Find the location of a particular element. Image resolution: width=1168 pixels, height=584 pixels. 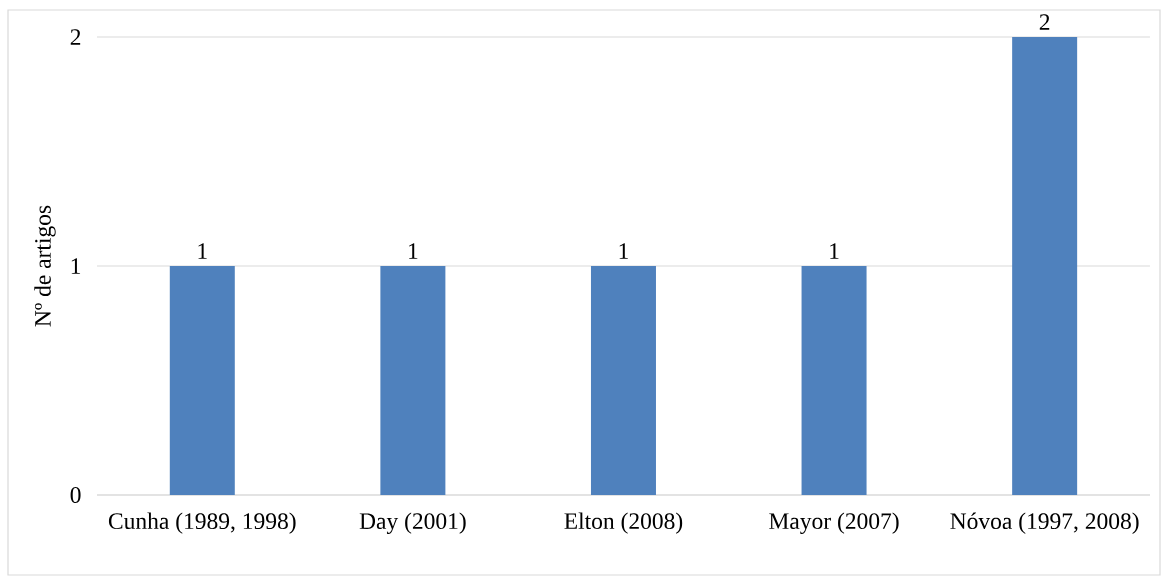

x-tick-label: Cunha (1989, 1998) is located at coordinates (202, 523).